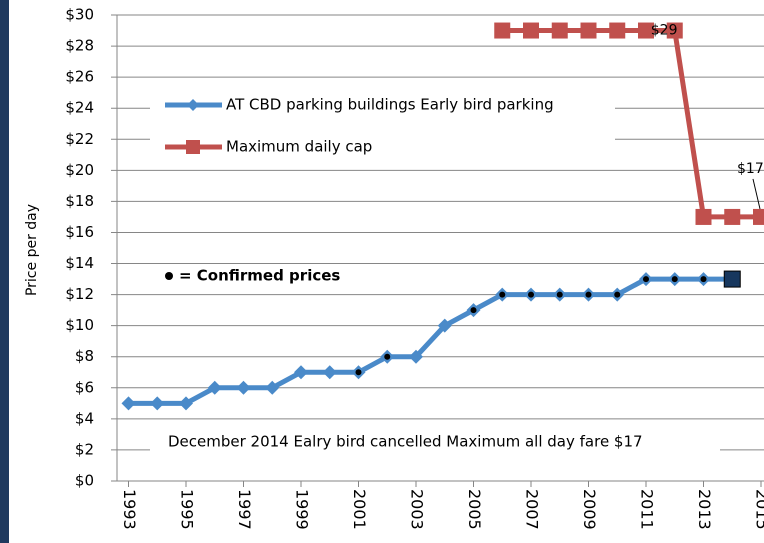 The image size is (764, 543). Describe the element at coordinates (79, 201) in the screenshot. I see `y-tick-label: $18` at that location.